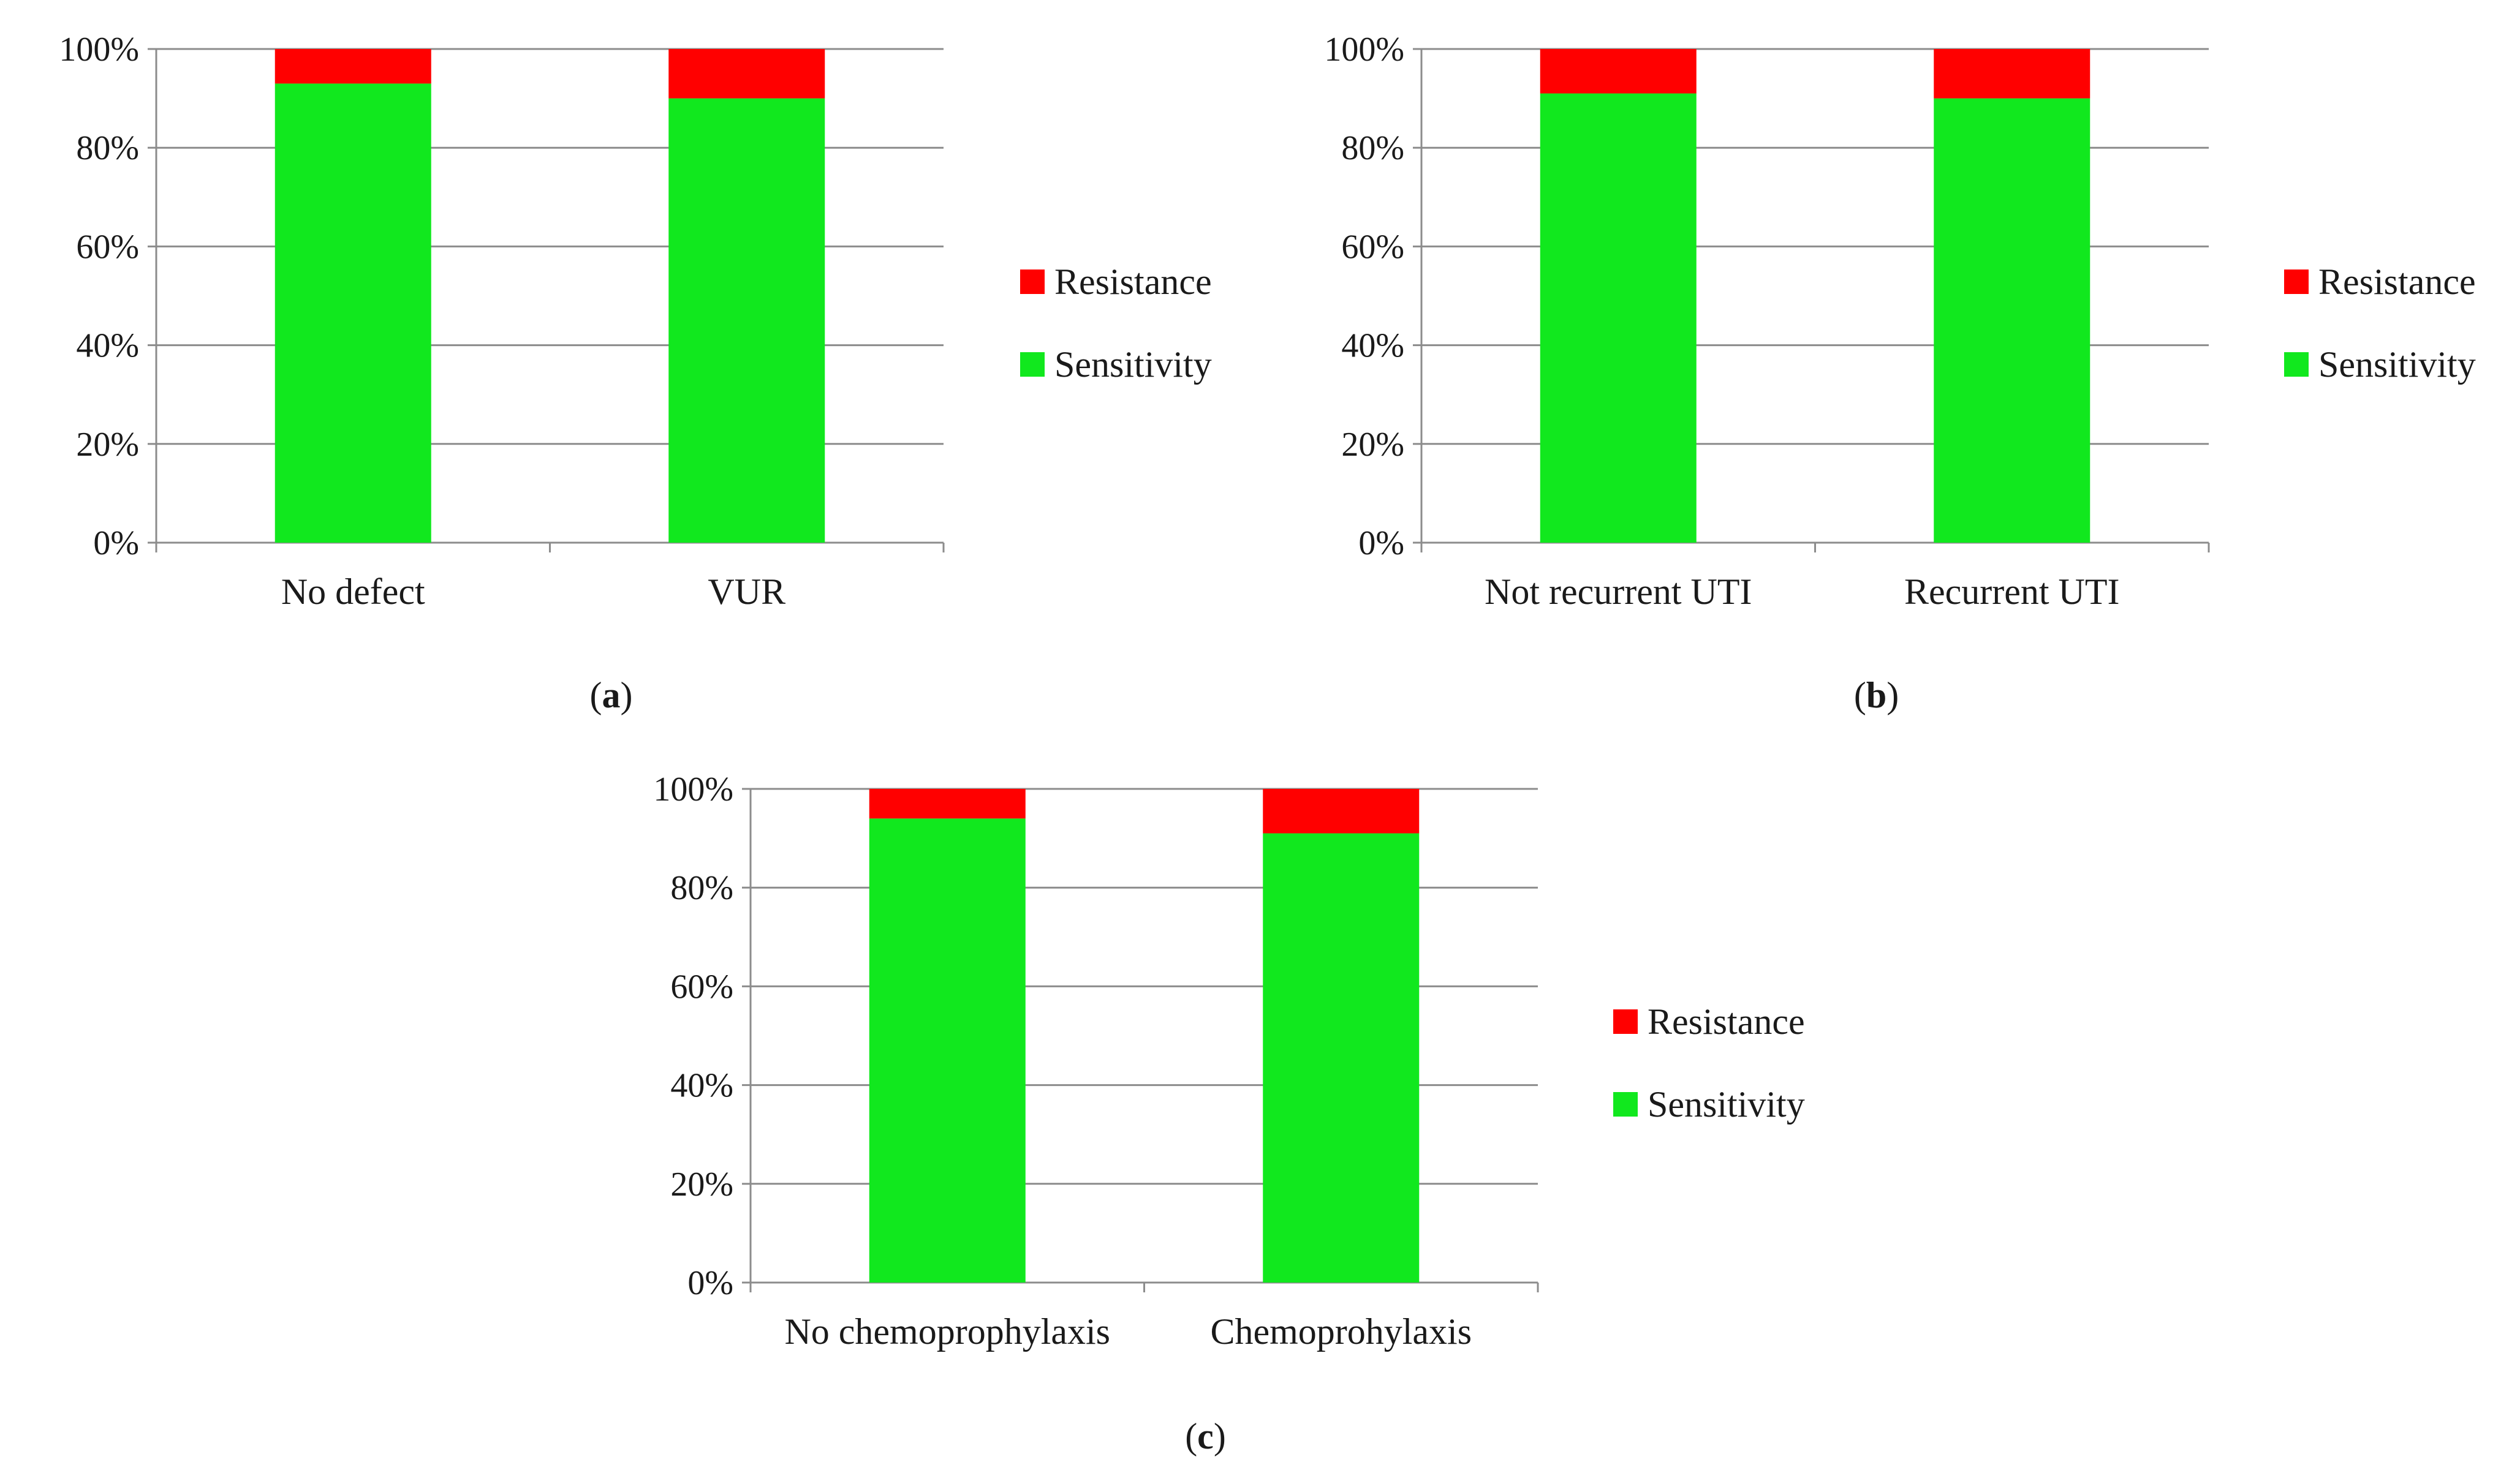  What do you see at coordinates (2012, 591) in the screenshot?
I see `x-category-label: Recurrent UTI` at bounding box center [2012, 591].